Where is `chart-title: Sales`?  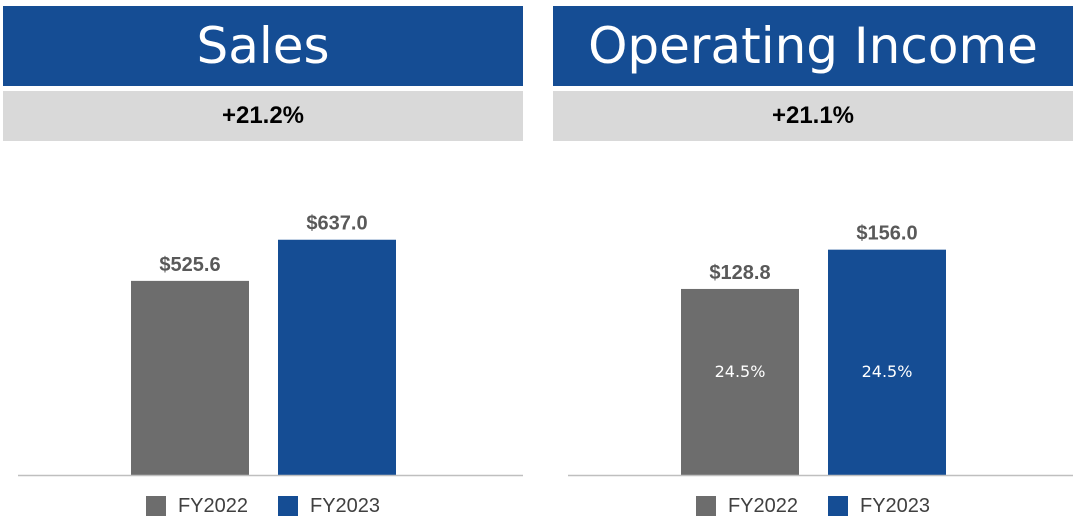
chart-title: Sales is located at coordinates (263, 46).